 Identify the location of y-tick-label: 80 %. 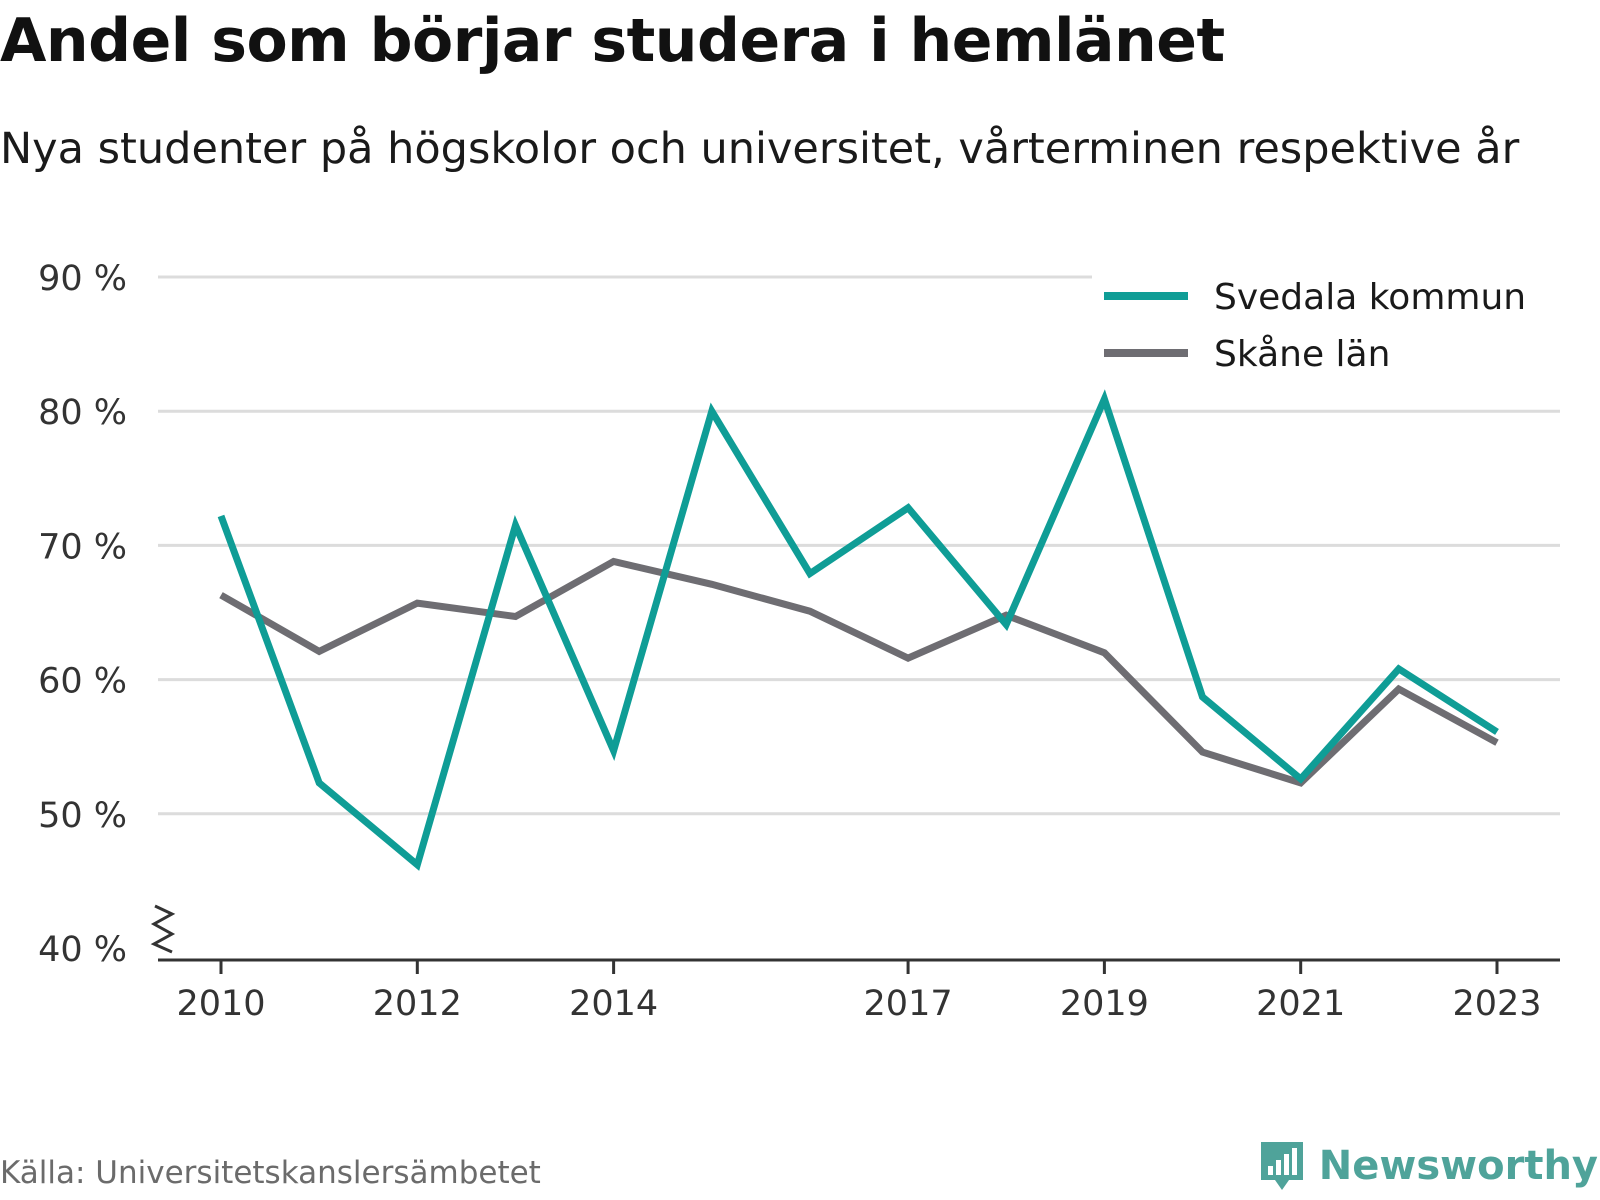
(82, 413).